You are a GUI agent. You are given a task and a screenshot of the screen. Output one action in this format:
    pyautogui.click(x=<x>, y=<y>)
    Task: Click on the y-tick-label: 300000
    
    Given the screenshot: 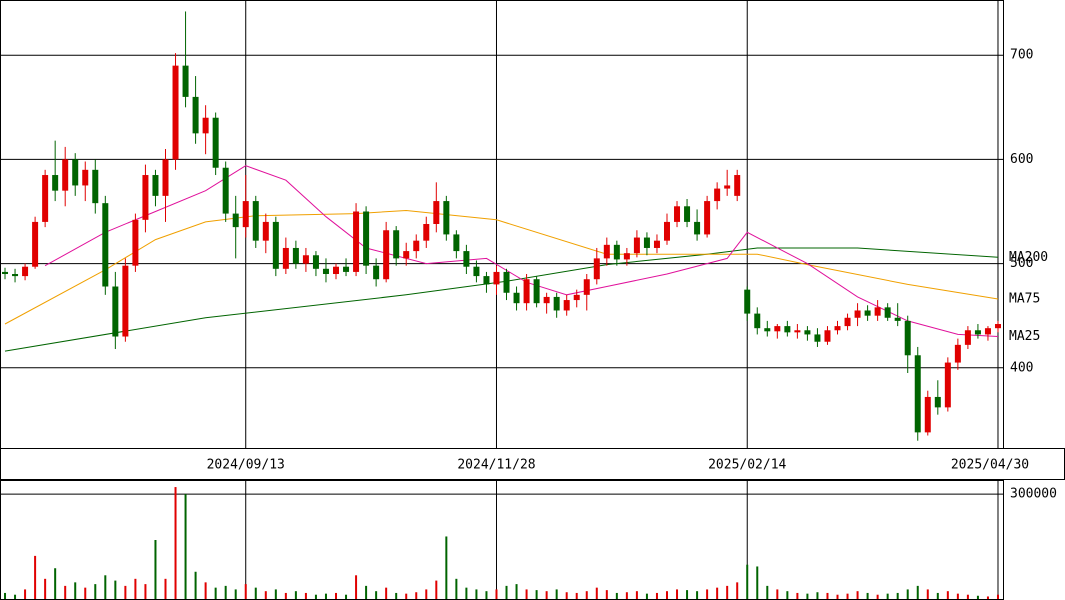 What is the action you would take?
    pyautogui.click(x=1033, y=494)
    